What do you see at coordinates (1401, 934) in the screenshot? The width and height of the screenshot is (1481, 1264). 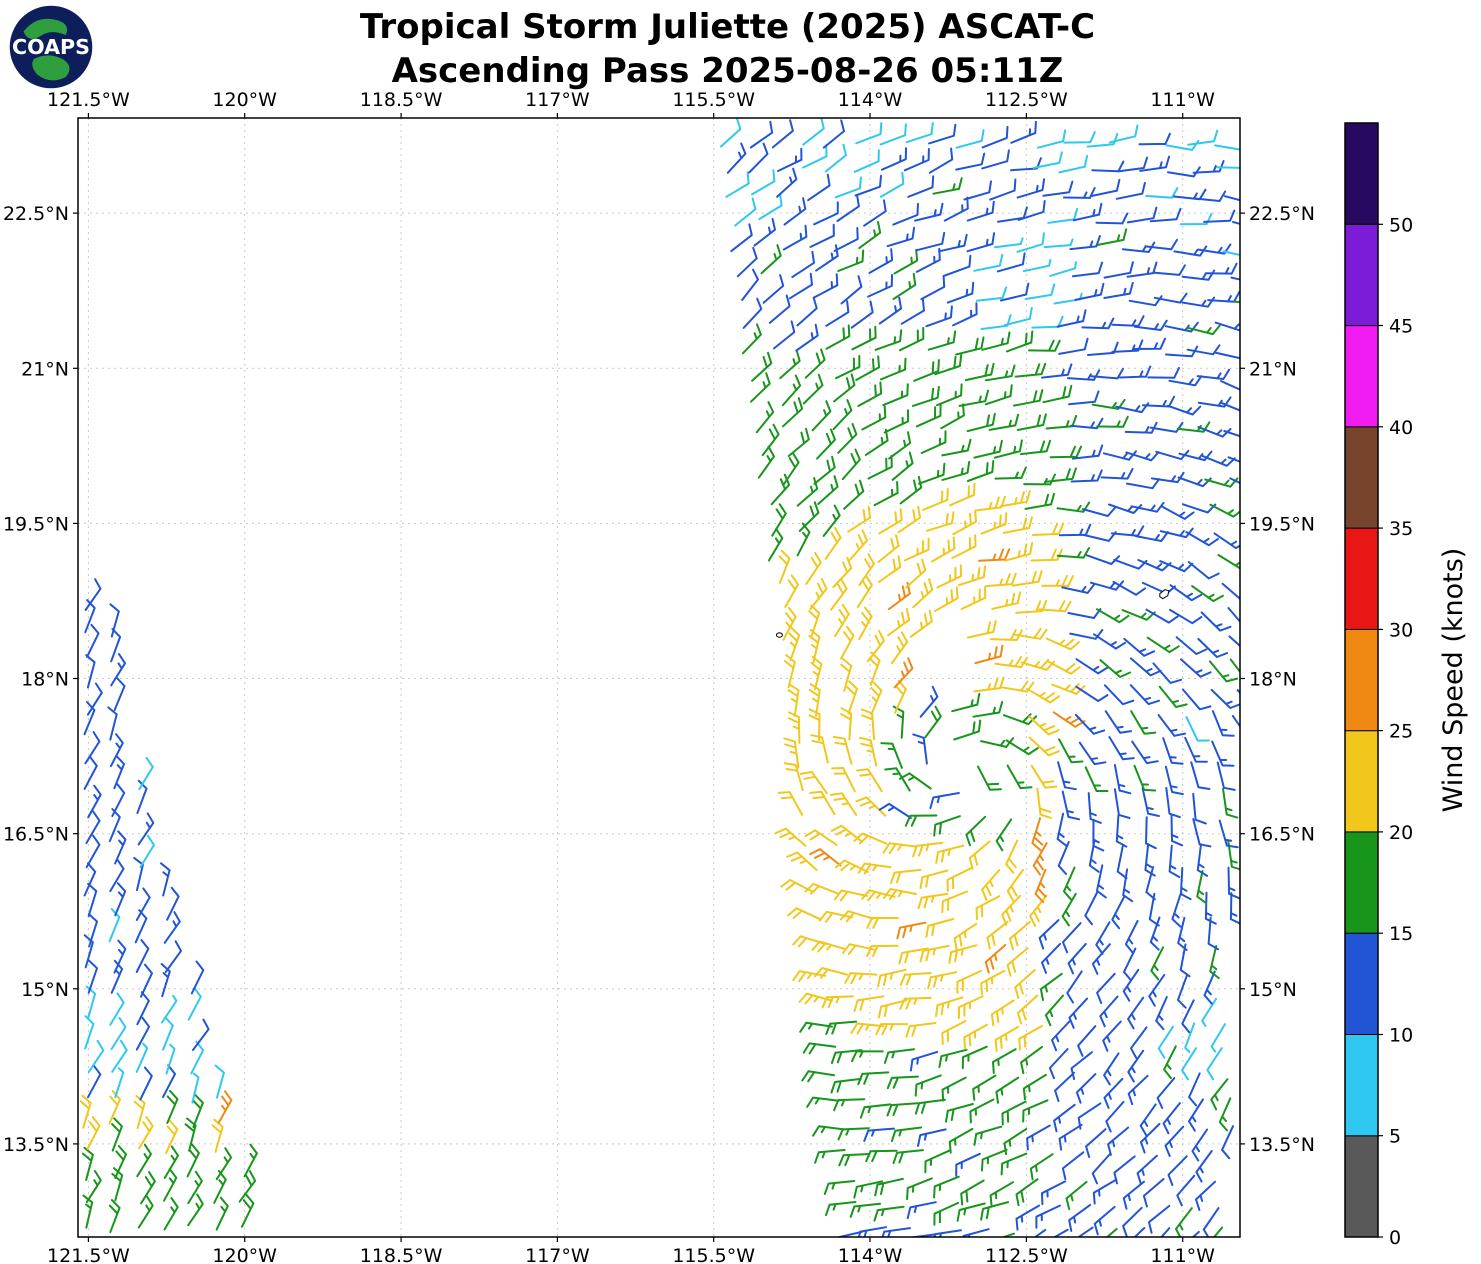 I see `colorbar-tick-label: 15` at bounding box center [1401, 934].